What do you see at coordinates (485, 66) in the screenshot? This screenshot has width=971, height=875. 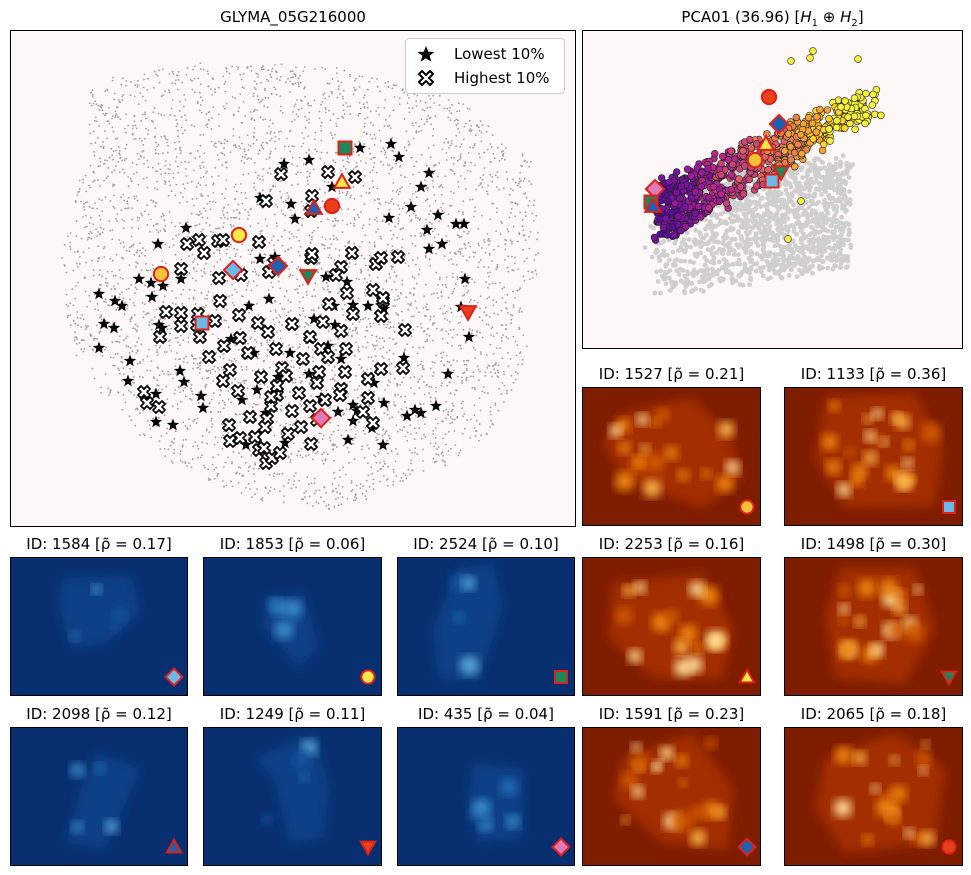 I see `legend: Lowest 10% Highest 10%` at bounding box center [485, 66].